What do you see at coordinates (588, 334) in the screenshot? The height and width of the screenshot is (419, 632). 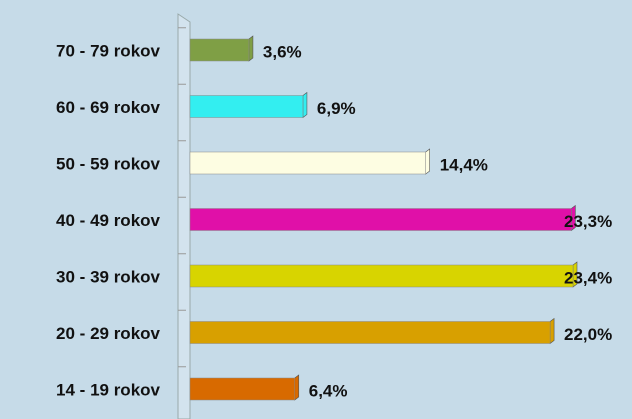 I see `data-label: 22,0%` at bounding box center [588, 334].